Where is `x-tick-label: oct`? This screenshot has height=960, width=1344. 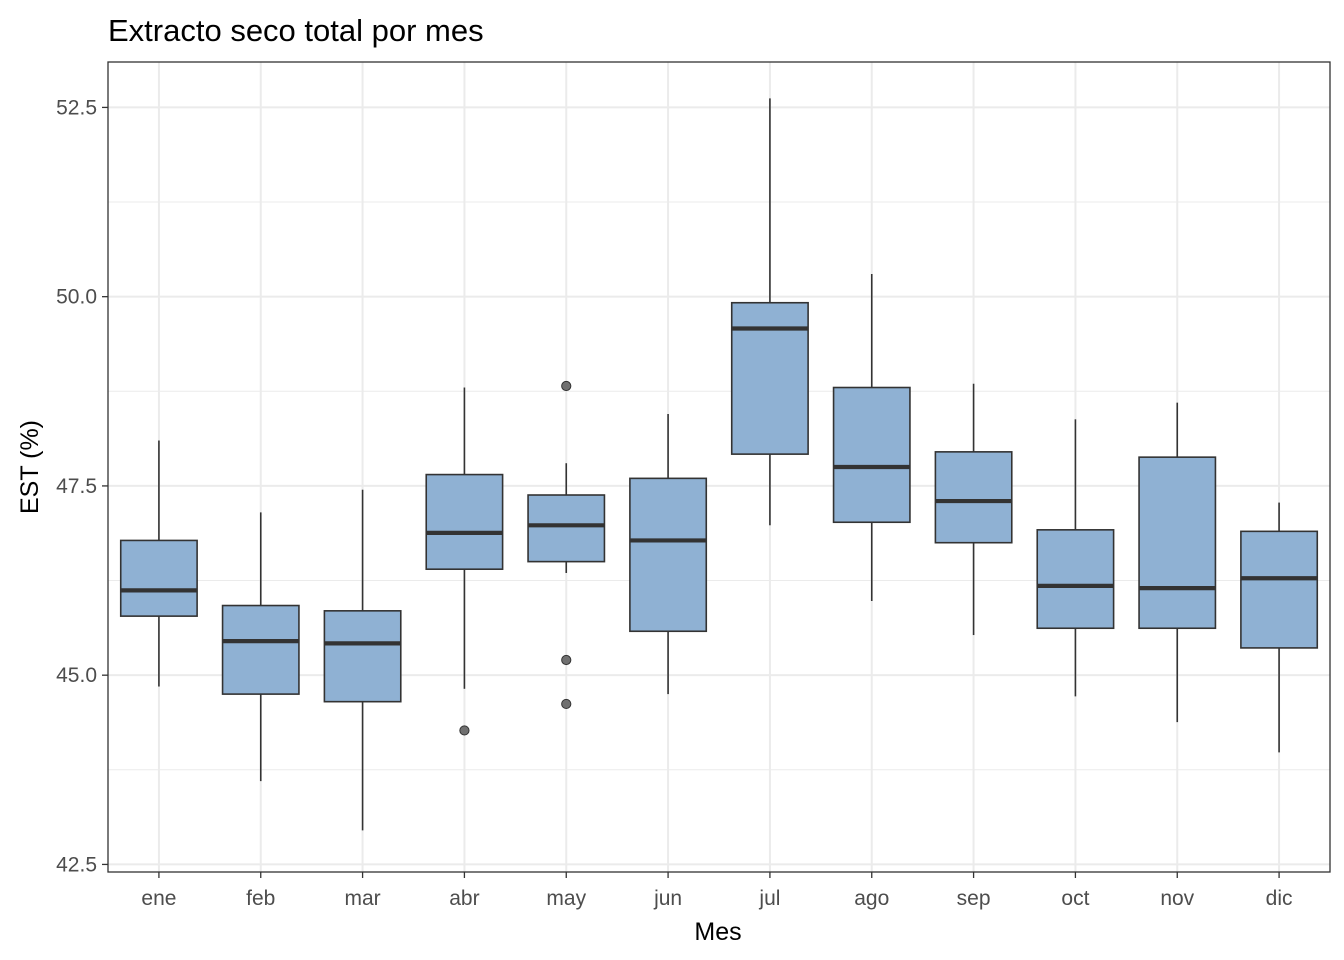
x-tick-label: oct is located at coordinates (1075, 898).